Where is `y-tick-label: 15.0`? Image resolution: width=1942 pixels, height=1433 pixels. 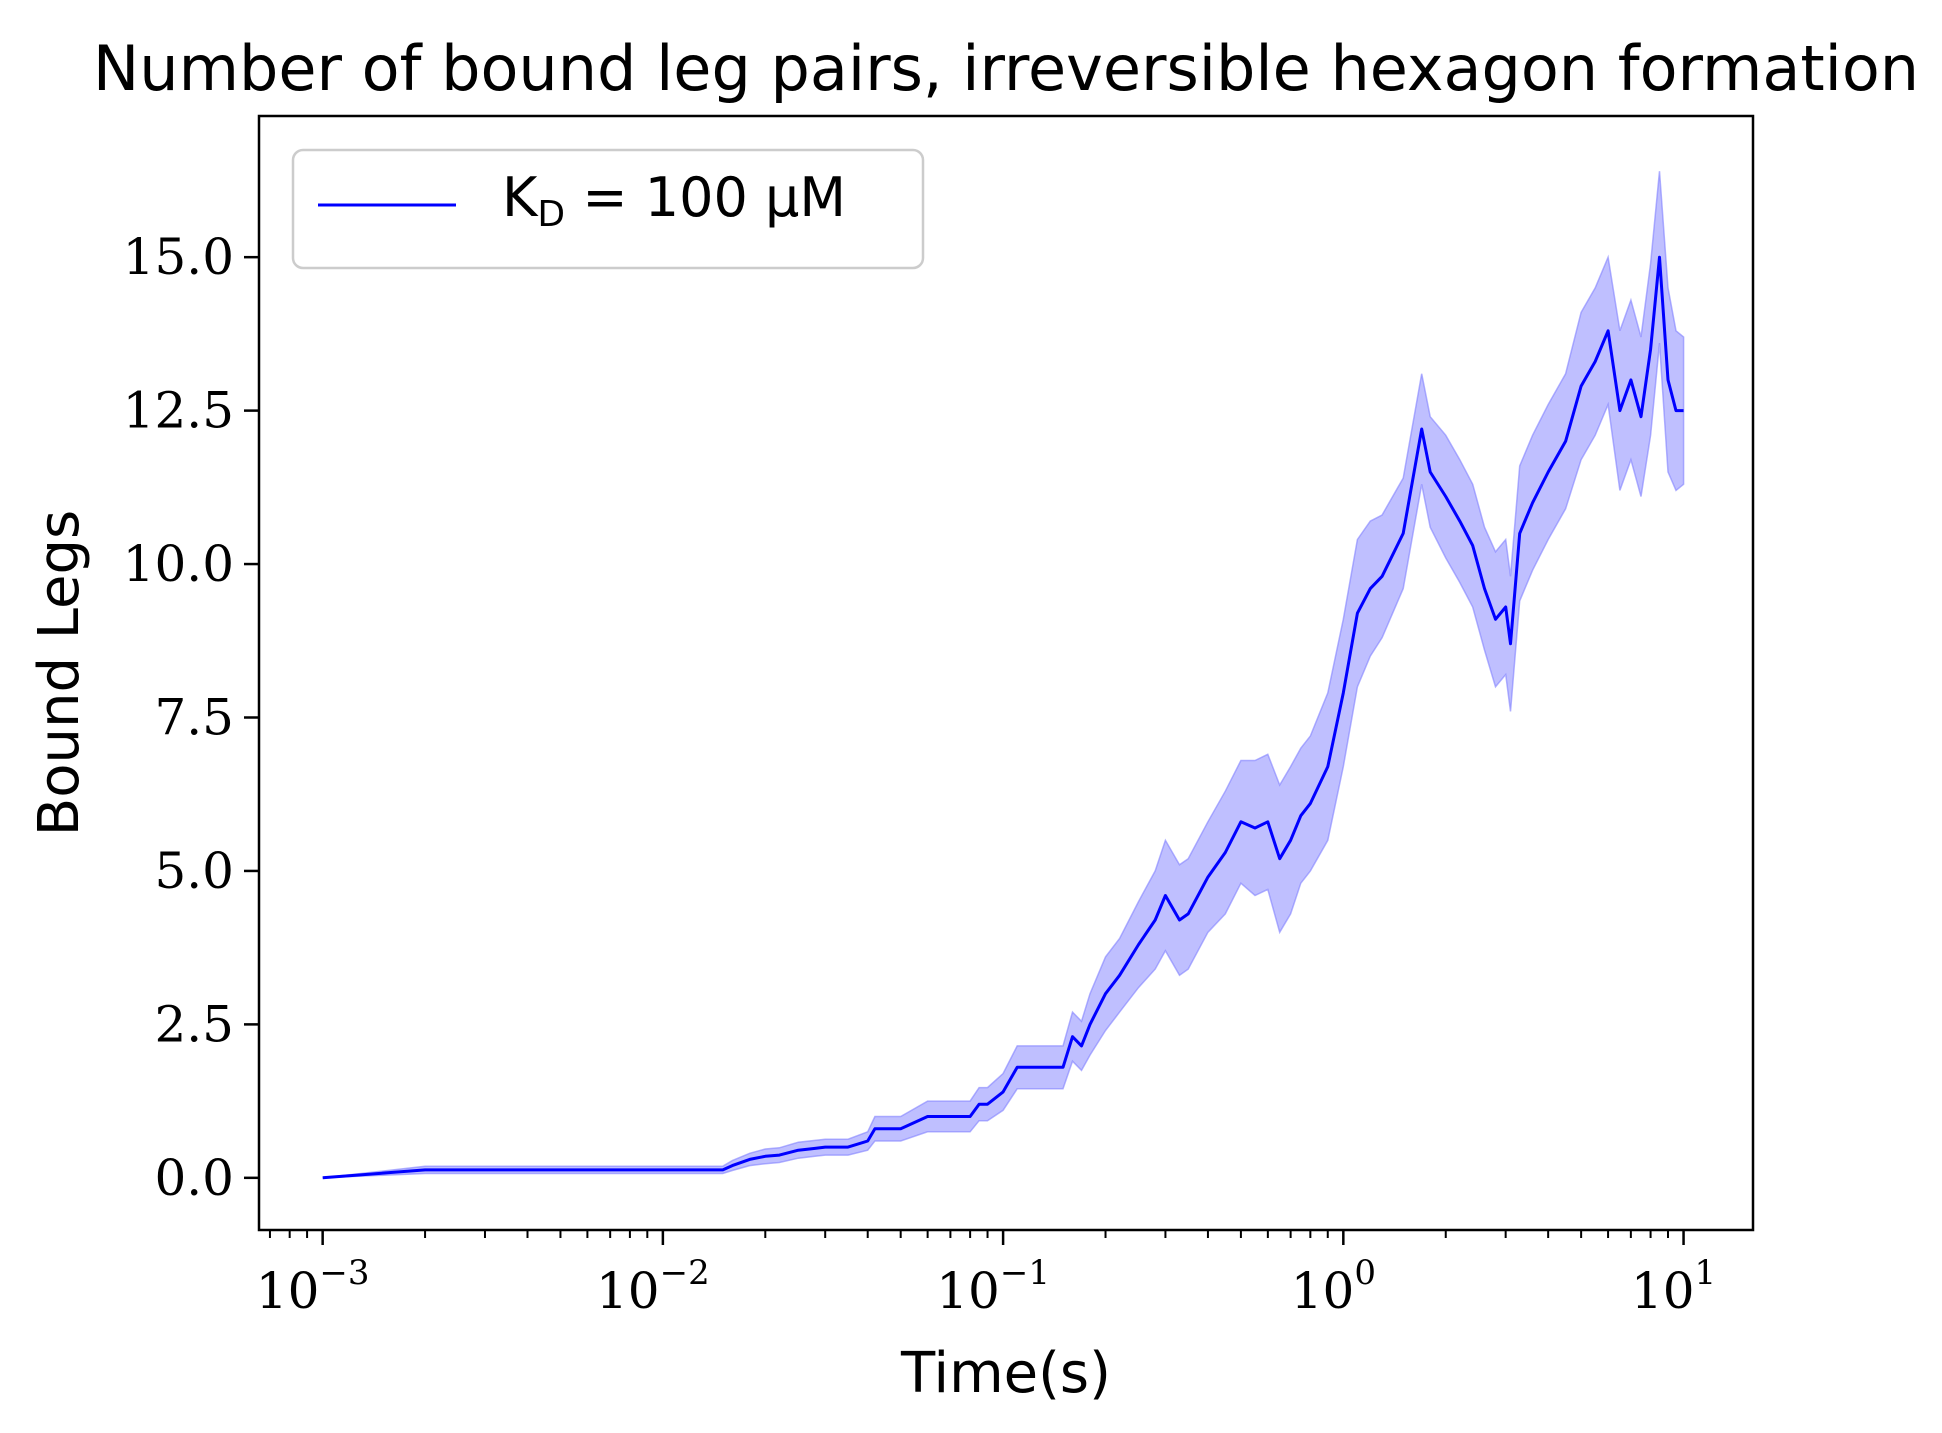 y-tick-label: 15.0 is located at coordinates (178, 257).